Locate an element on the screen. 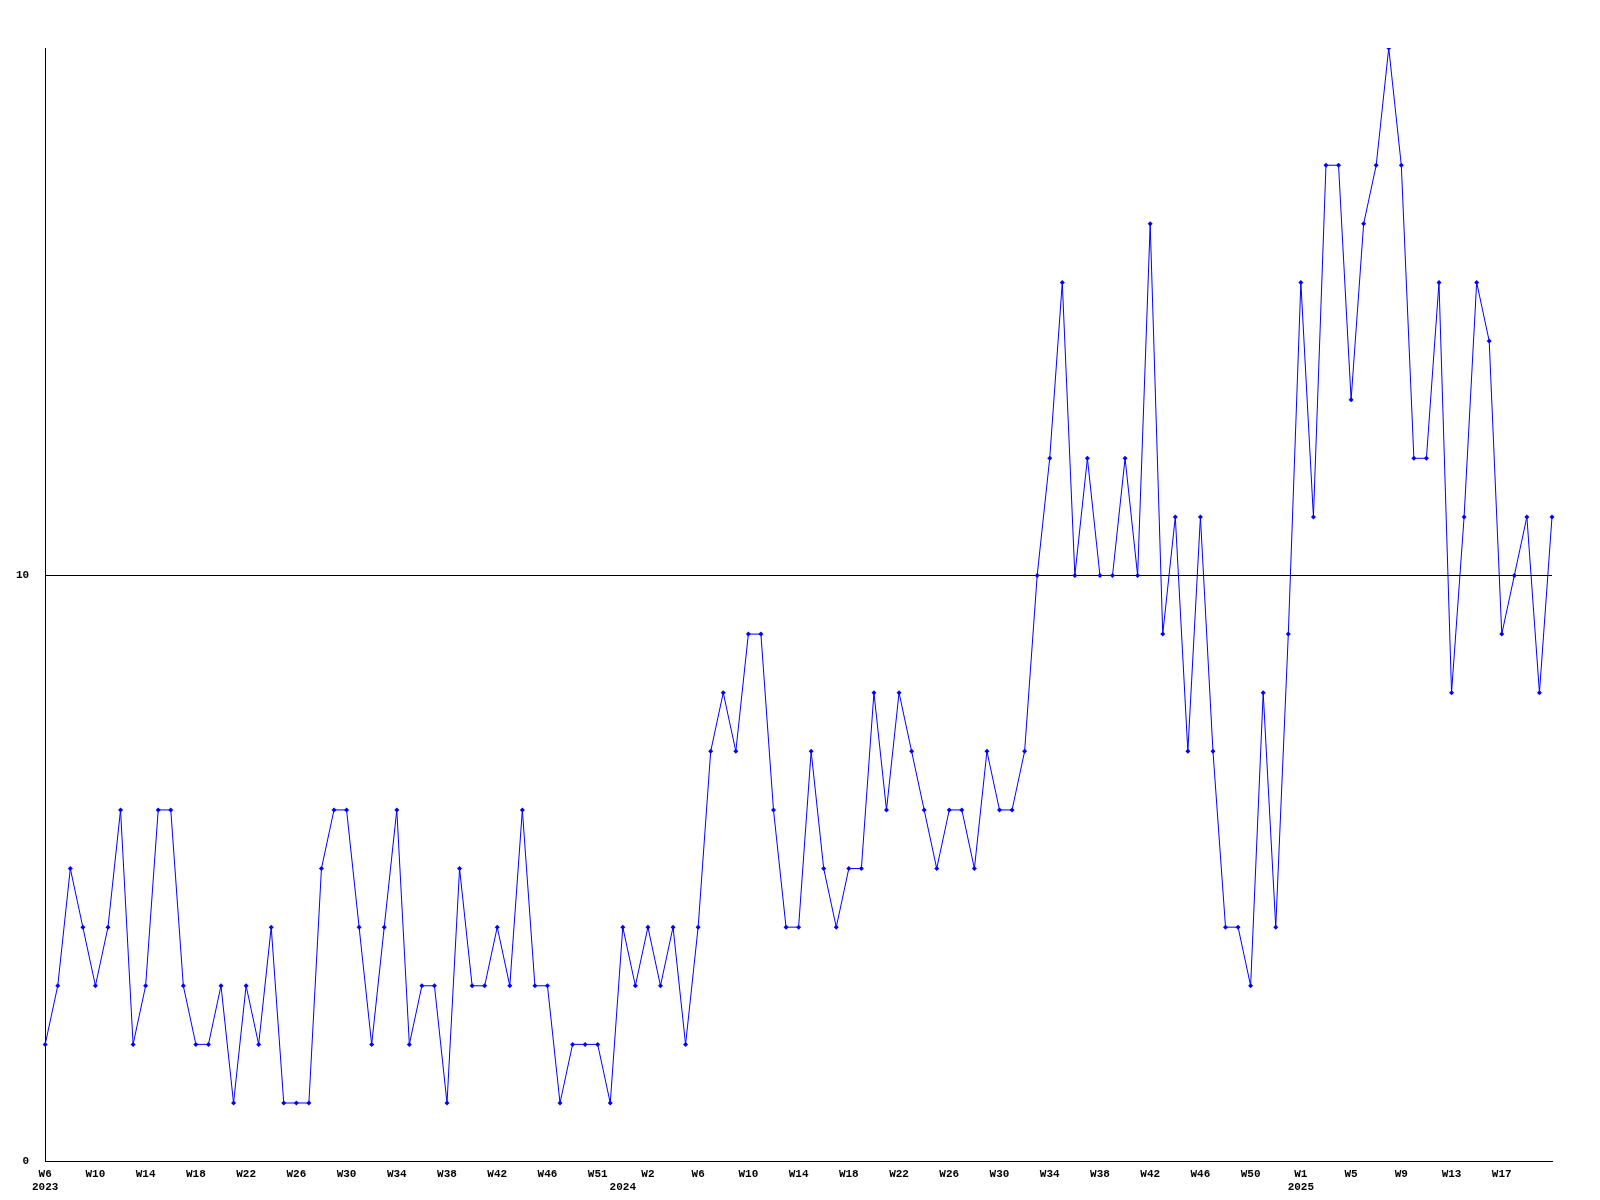 This screenshot has width=1600, height=1200. x-tick-label: W51 is located at coordinates (597, 1173).